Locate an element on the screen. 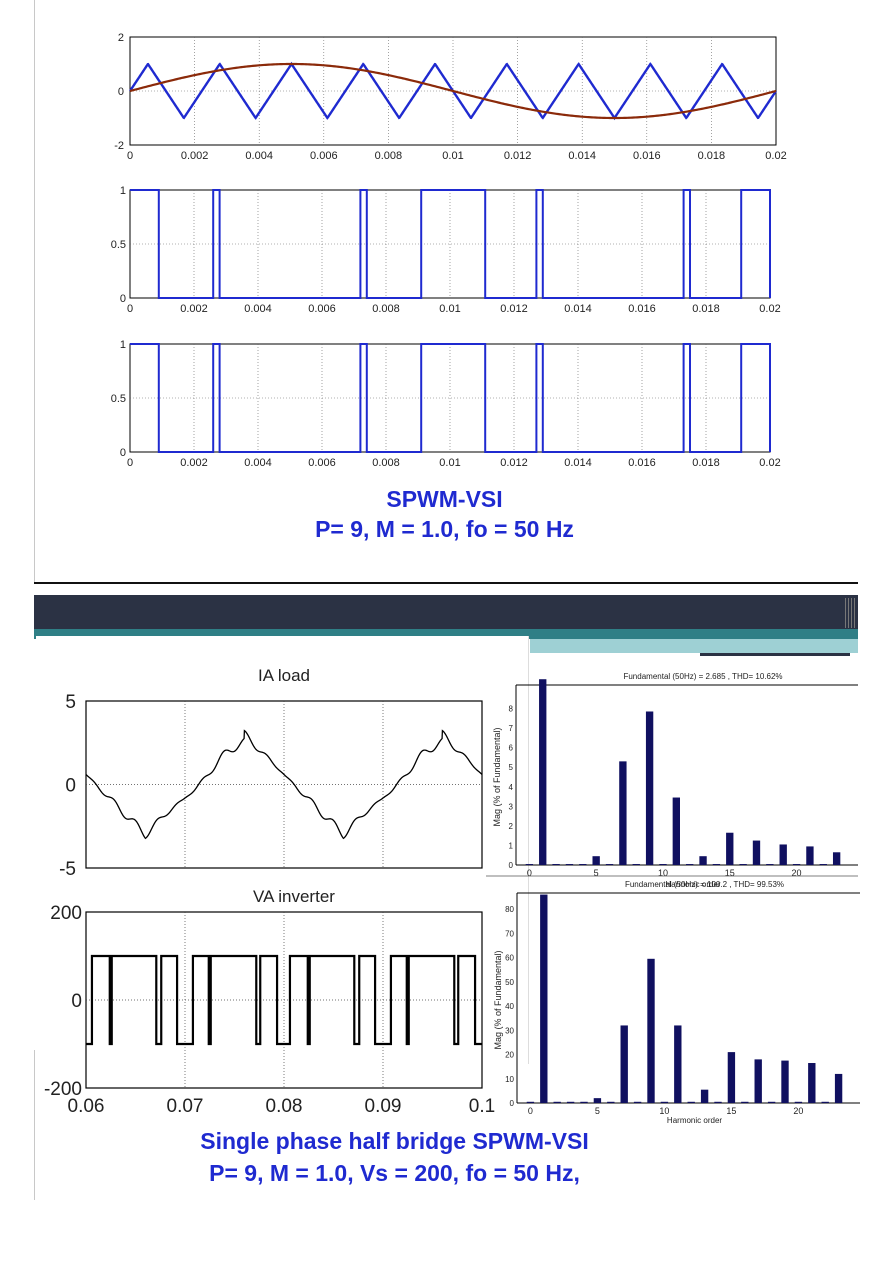 This screenshot has height=1263, width=893. reference-series is located at coordinates (453, 91).